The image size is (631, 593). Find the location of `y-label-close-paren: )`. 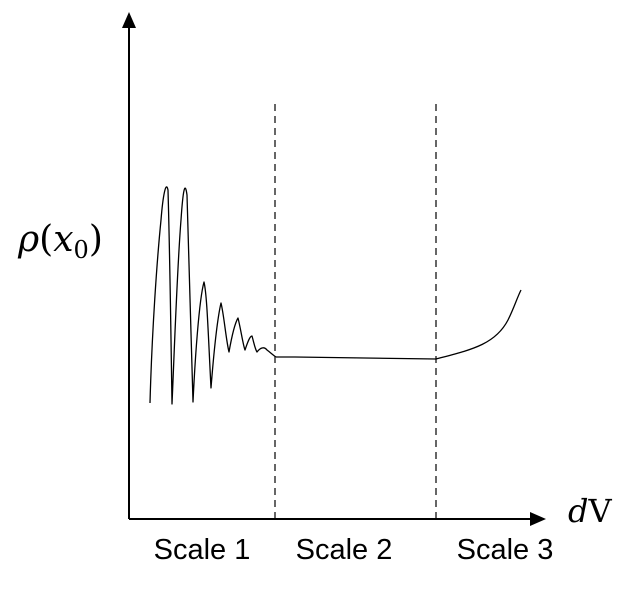

y-label-close-paren: ) is located at coordinates (96, 239).